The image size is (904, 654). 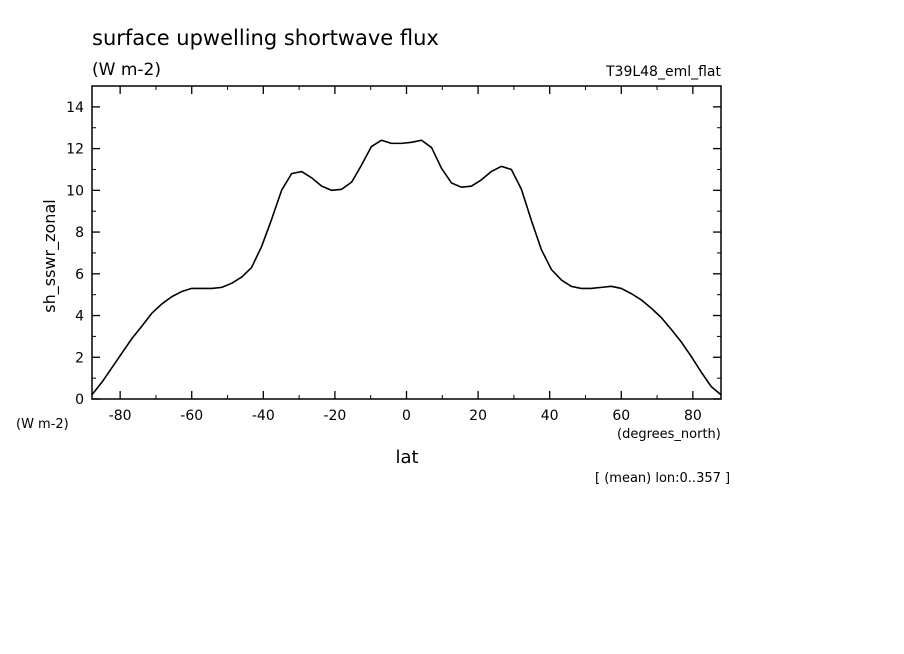 I want to click on y-tick-labels: 0 2 4 6 8 10 12 14, so click(x=75, y=254).